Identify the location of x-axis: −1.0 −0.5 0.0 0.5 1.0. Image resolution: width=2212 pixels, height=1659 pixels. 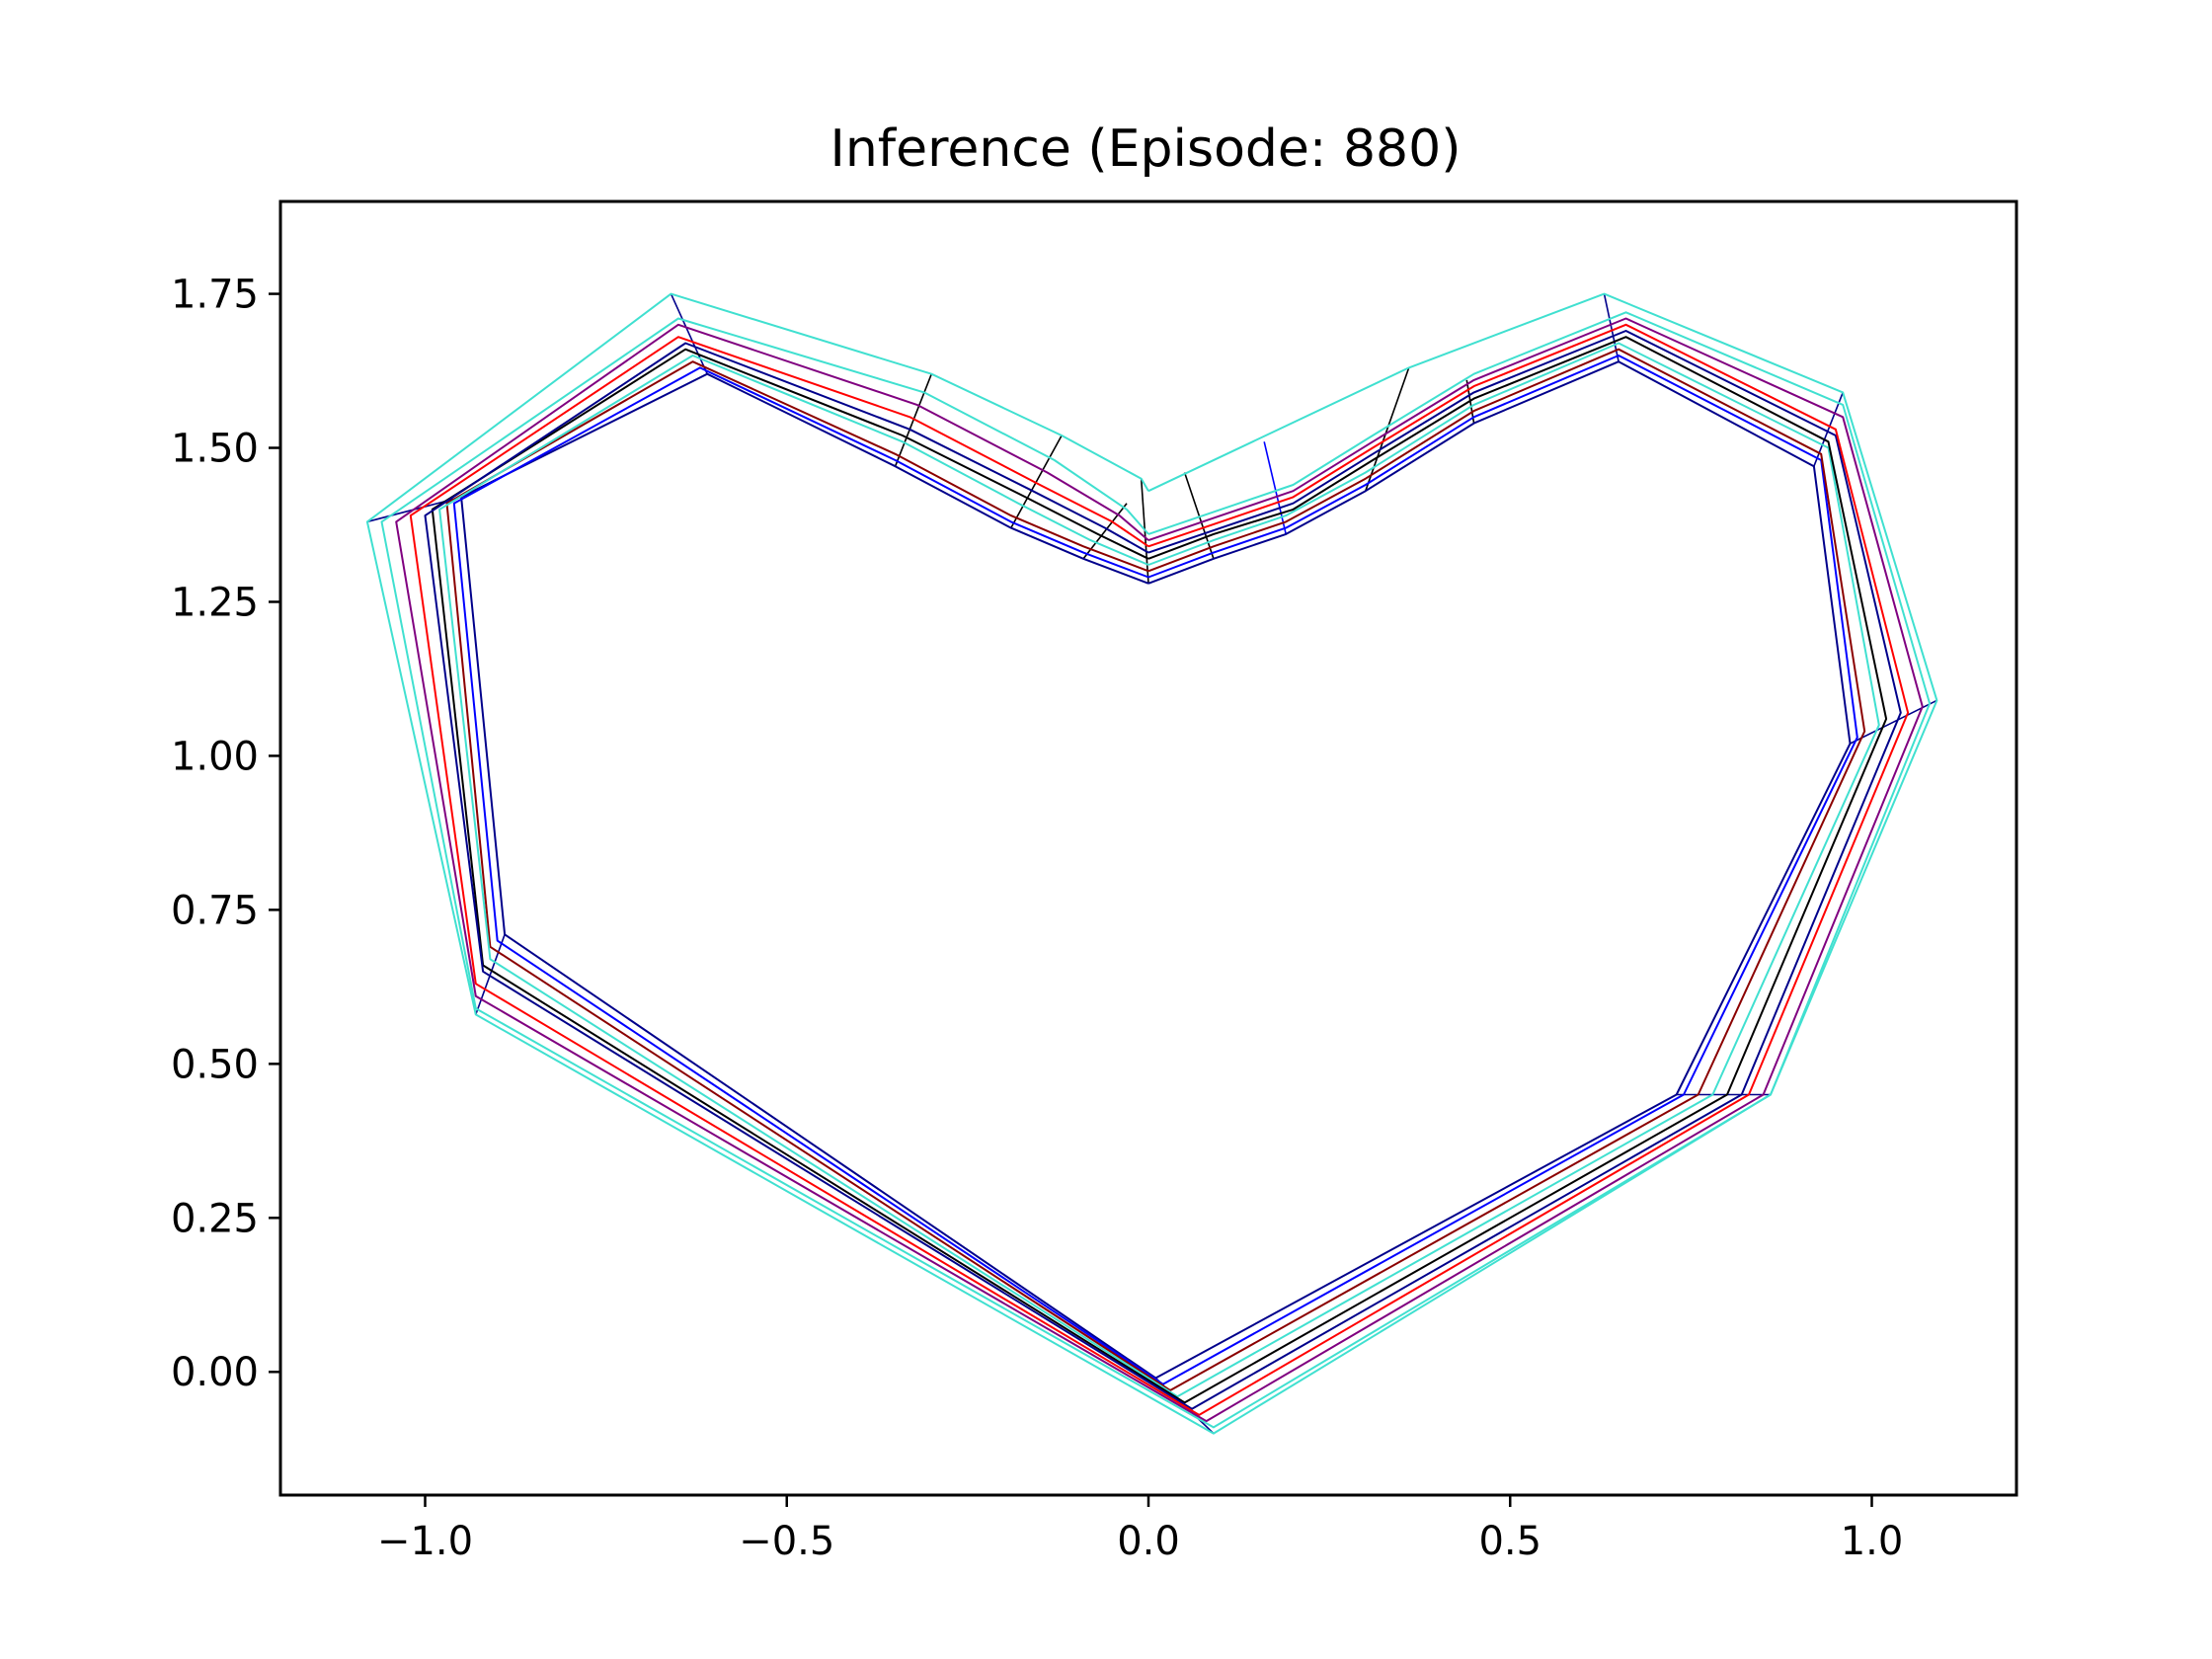
(1140, 1529).